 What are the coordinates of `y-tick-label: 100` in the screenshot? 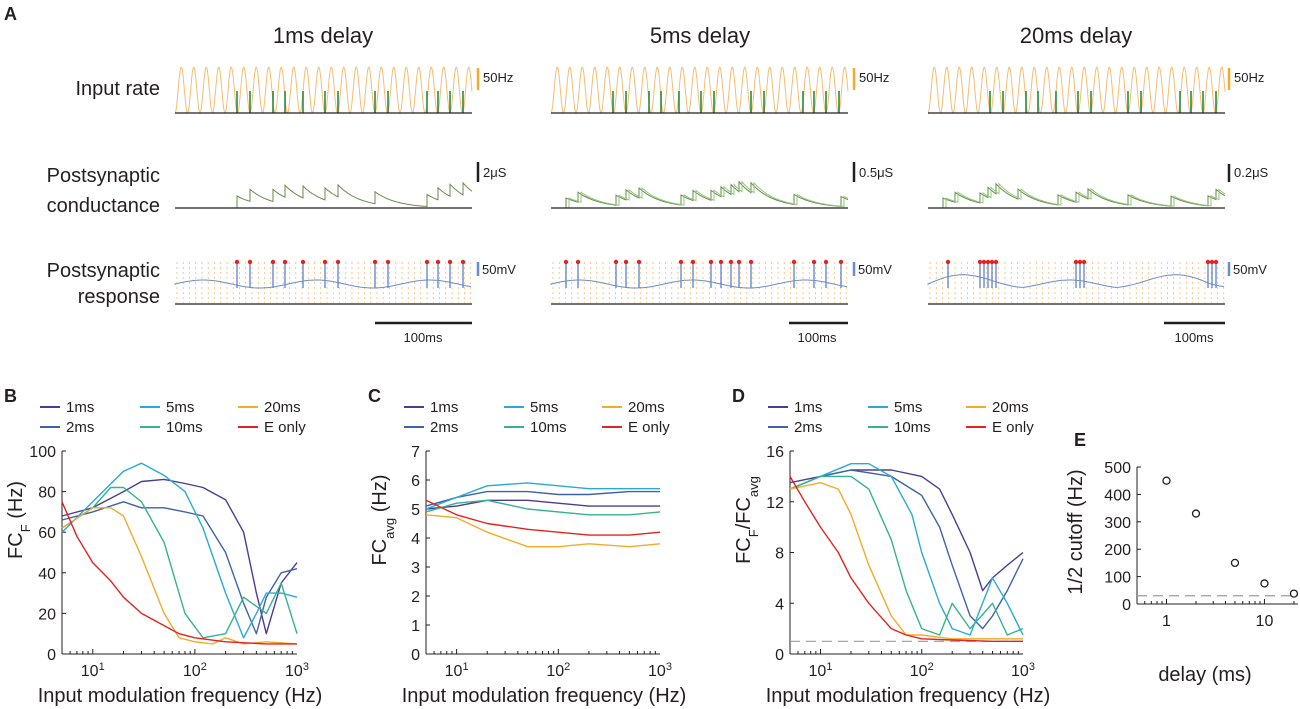 It's located at (1117, 578).